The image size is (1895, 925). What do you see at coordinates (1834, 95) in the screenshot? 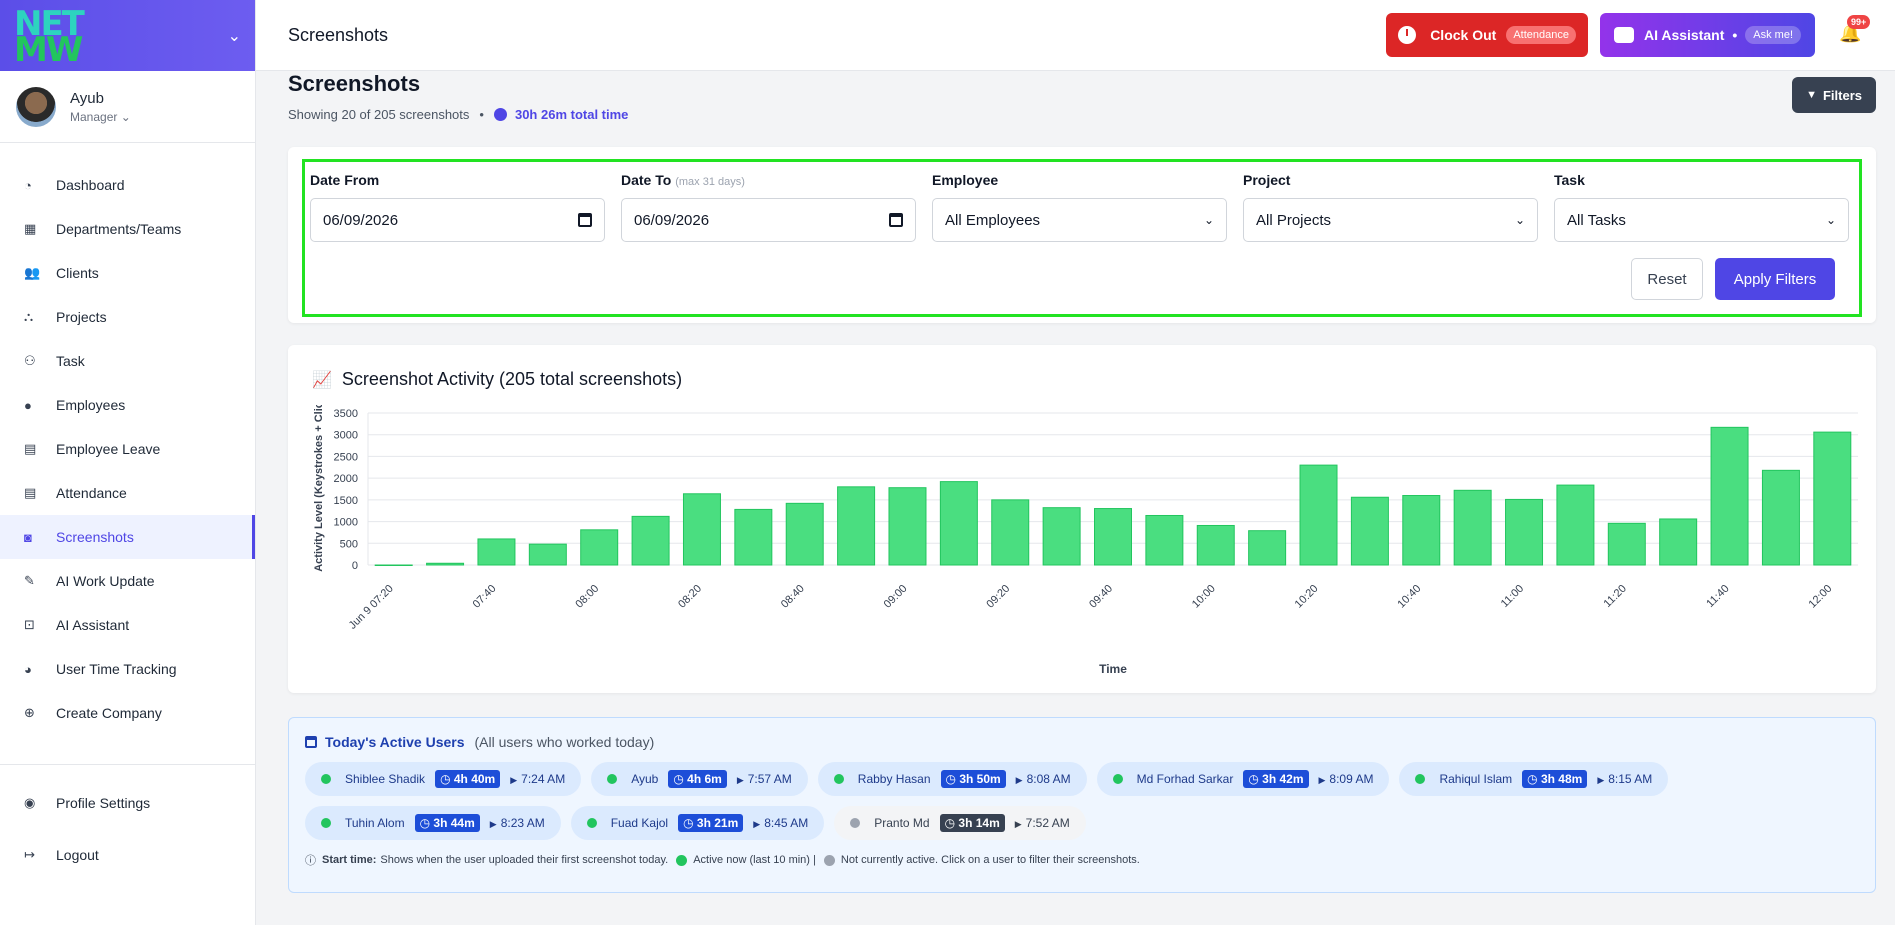
I see `filters-toggle-button: ▼ Filters` at bounding box center [1834, 95].